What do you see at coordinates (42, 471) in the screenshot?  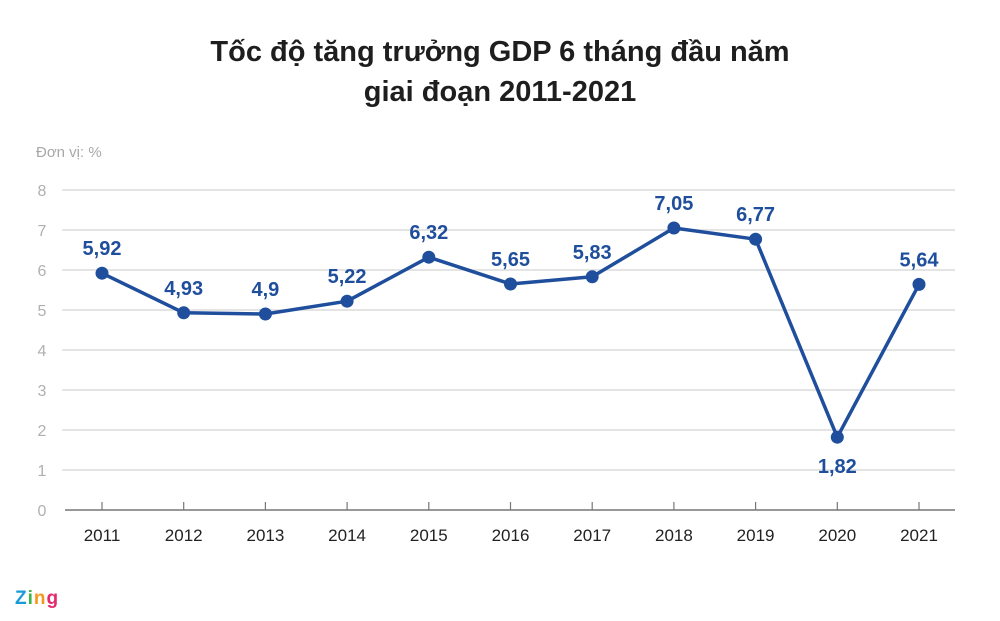 I see `y-tick-label: 1` at bounding box center [42, 471].